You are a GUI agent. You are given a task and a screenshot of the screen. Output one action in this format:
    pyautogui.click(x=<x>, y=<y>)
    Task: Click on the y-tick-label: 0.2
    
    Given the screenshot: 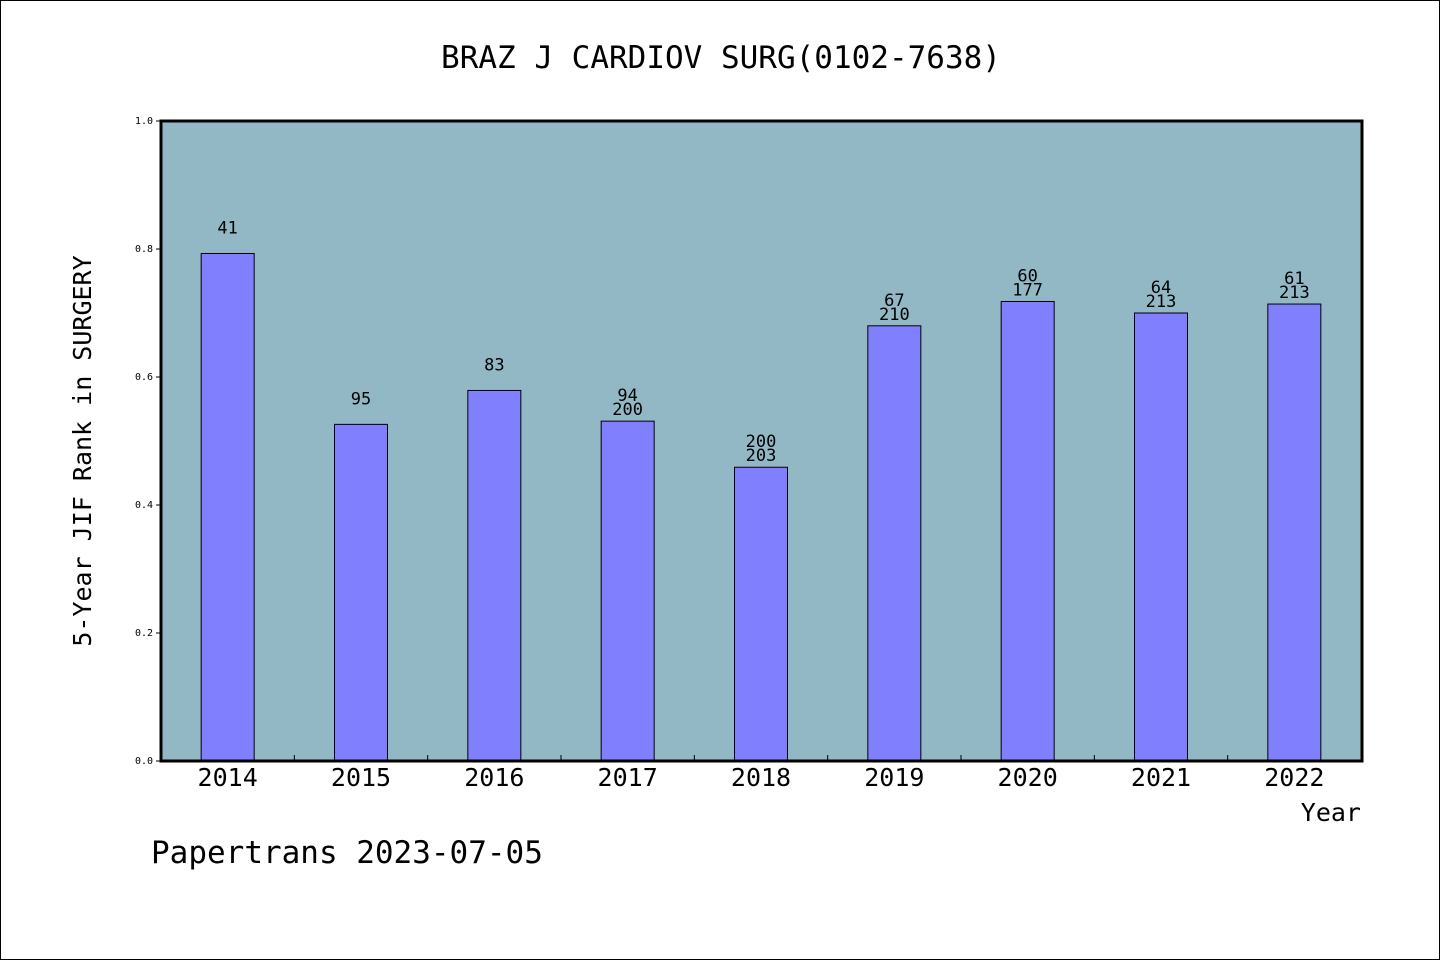 What is the action you would take?
    pyautogui.click(x=144, y=633)
    